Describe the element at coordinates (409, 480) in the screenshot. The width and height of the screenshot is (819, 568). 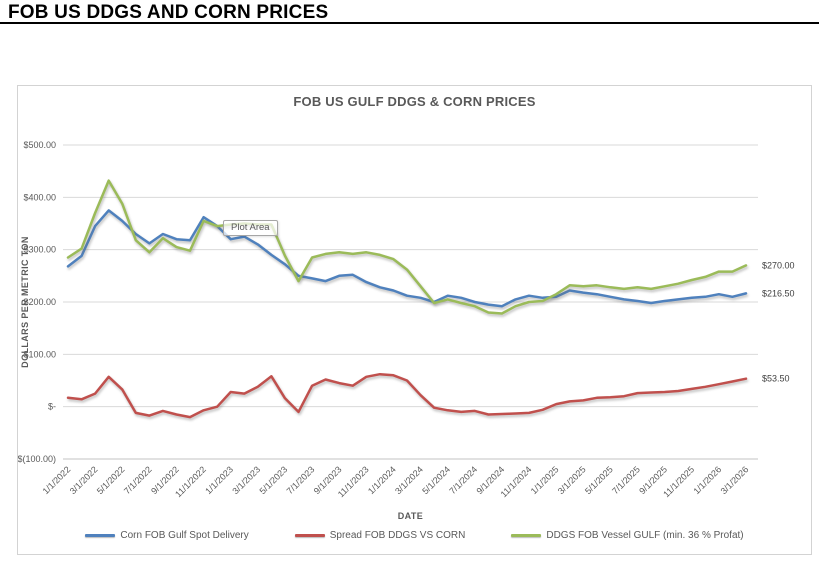
I see `x-axis-tick-label: 3/1/2024` at that location.